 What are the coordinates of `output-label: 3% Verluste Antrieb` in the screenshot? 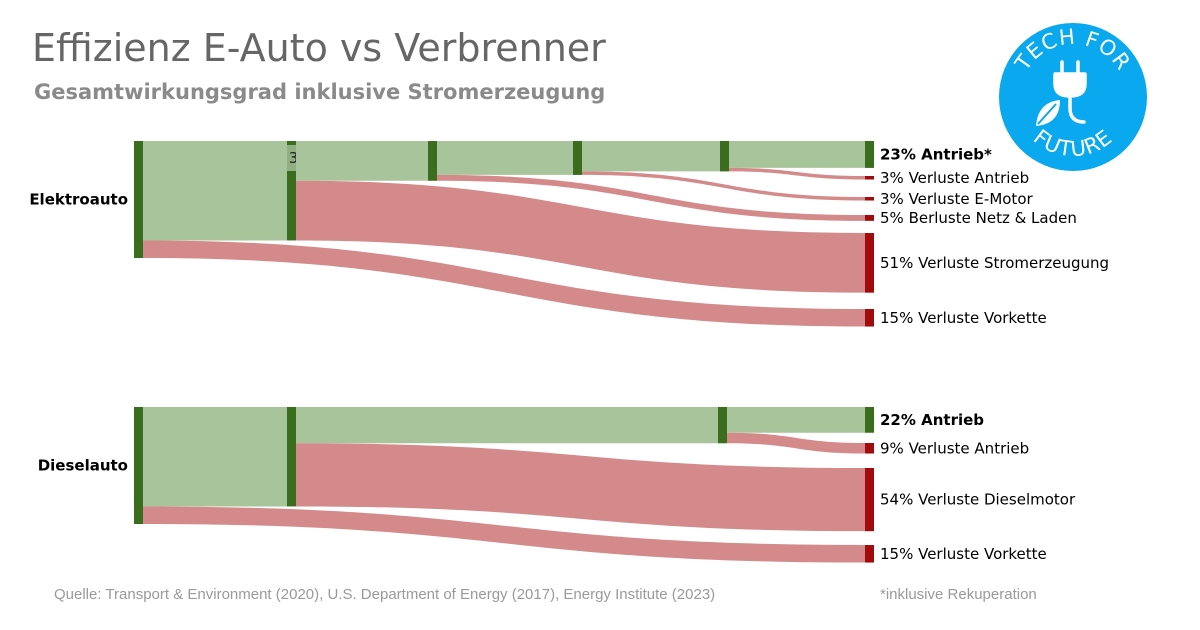 It's located at (954, 178).